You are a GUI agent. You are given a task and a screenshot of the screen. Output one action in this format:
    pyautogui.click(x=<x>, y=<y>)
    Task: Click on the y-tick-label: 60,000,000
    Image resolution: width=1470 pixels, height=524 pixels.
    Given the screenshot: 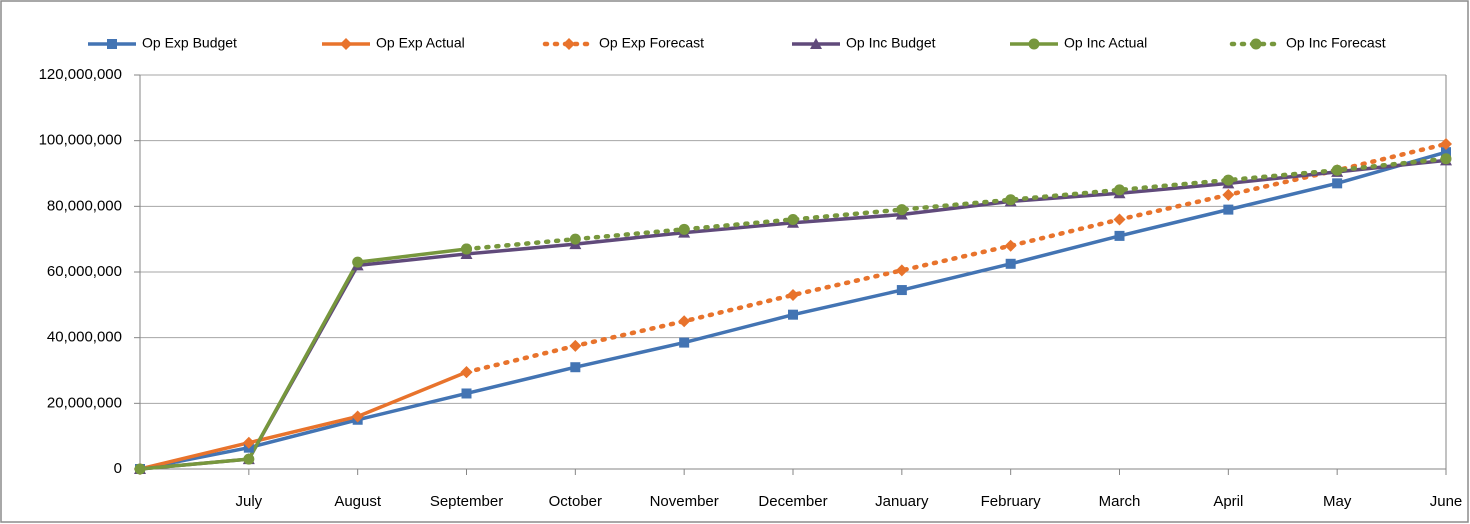 What is the action you would take?
    pyautogui.click(x=84, y=271)
    